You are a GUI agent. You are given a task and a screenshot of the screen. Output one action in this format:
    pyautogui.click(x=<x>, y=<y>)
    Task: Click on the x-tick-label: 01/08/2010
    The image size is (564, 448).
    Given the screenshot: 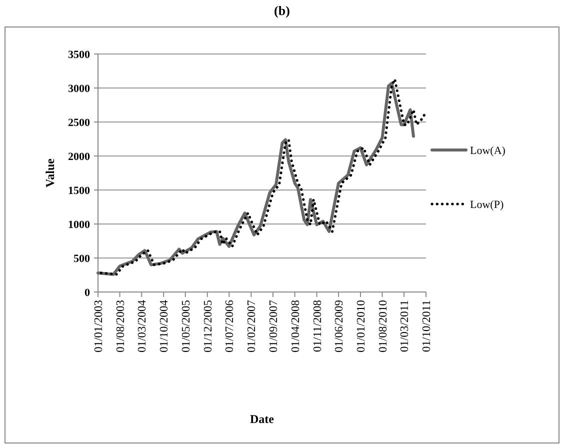 What is the action you would take?
    pyautogui.click(x=383, y=326)
    